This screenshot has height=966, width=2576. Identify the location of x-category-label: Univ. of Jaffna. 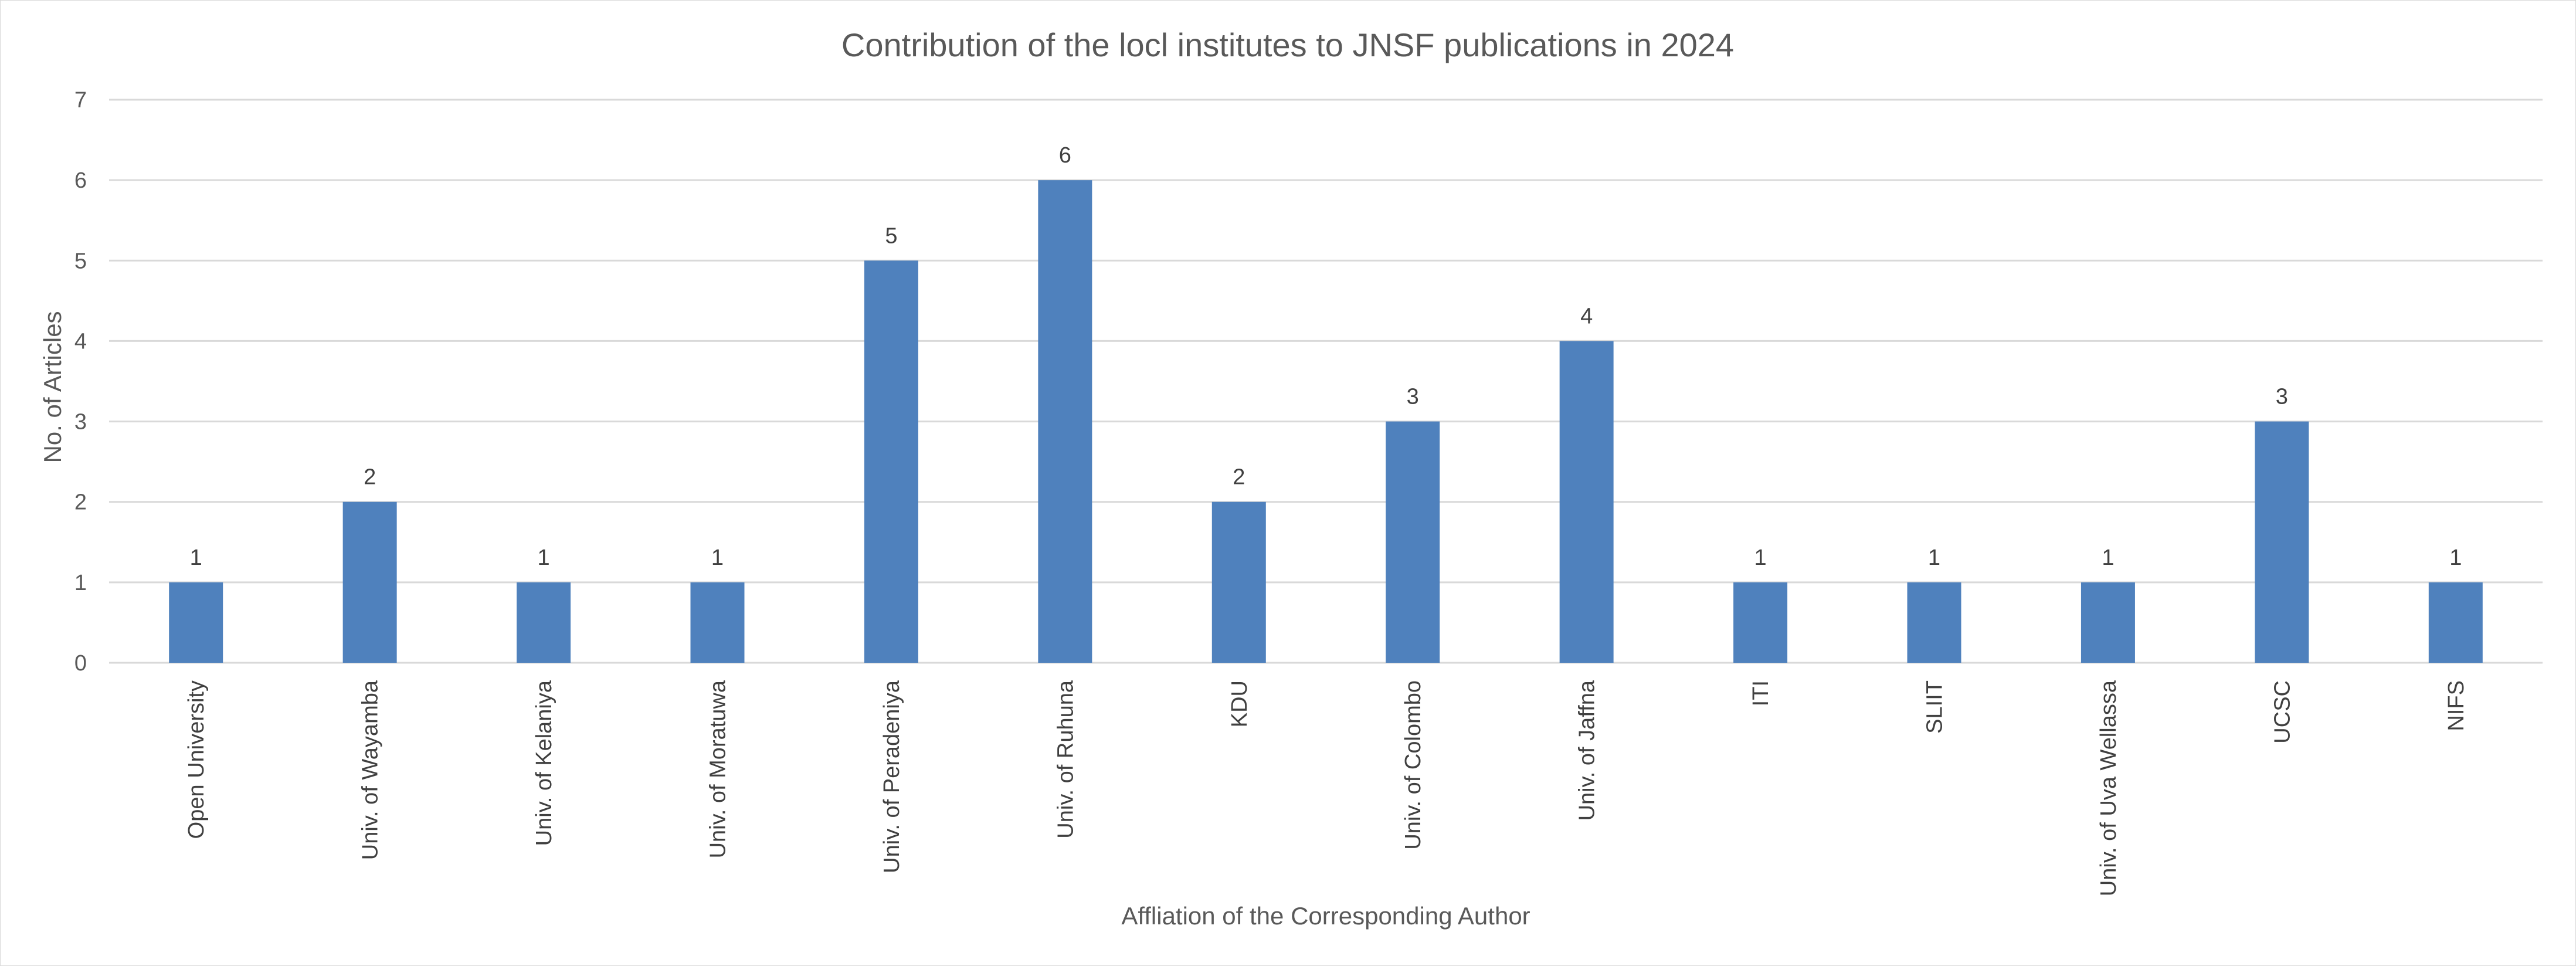
(1587, 751).